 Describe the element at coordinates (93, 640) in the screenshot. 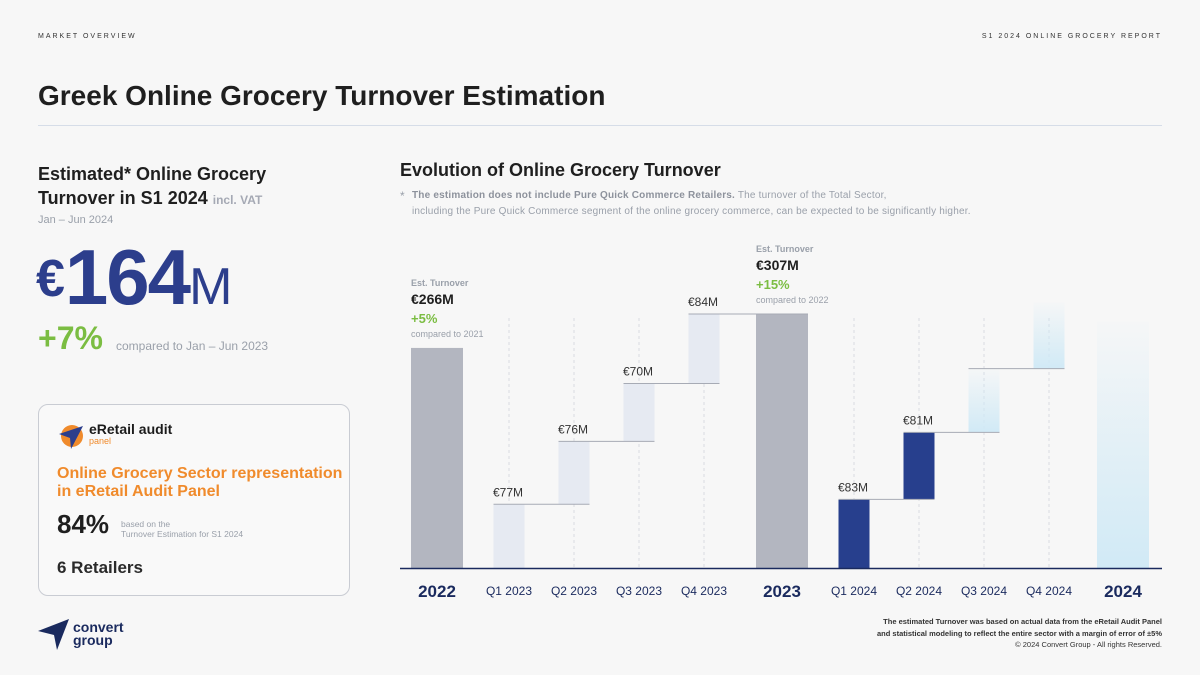

I see `logo-line2: group` at that location.